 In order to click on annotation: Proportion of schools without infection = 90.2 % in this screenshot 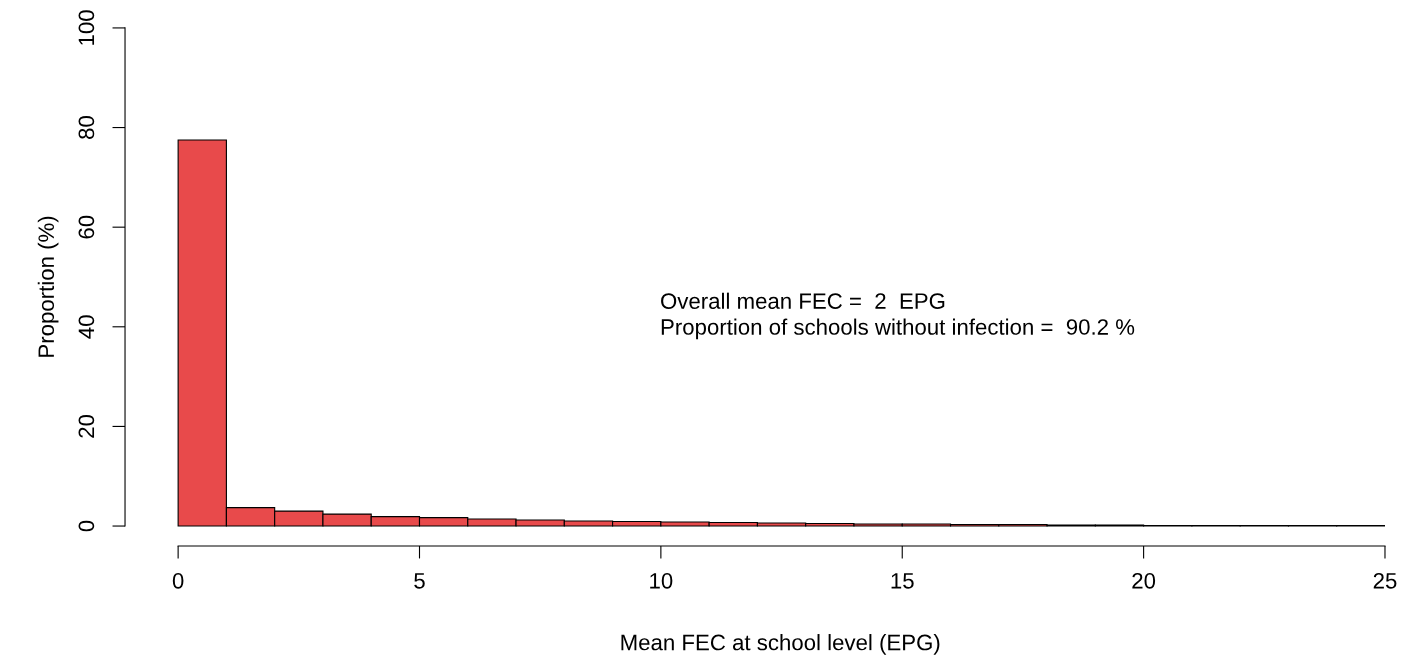, I will do `click(898, 329)`.